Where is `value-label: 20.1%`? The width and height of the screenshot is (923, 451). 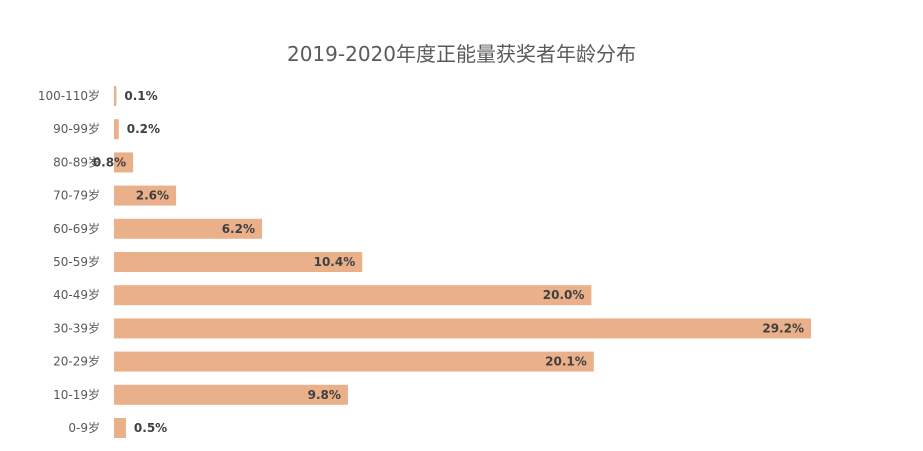
value-label: 20.1% is located at coordinates (566, 362).